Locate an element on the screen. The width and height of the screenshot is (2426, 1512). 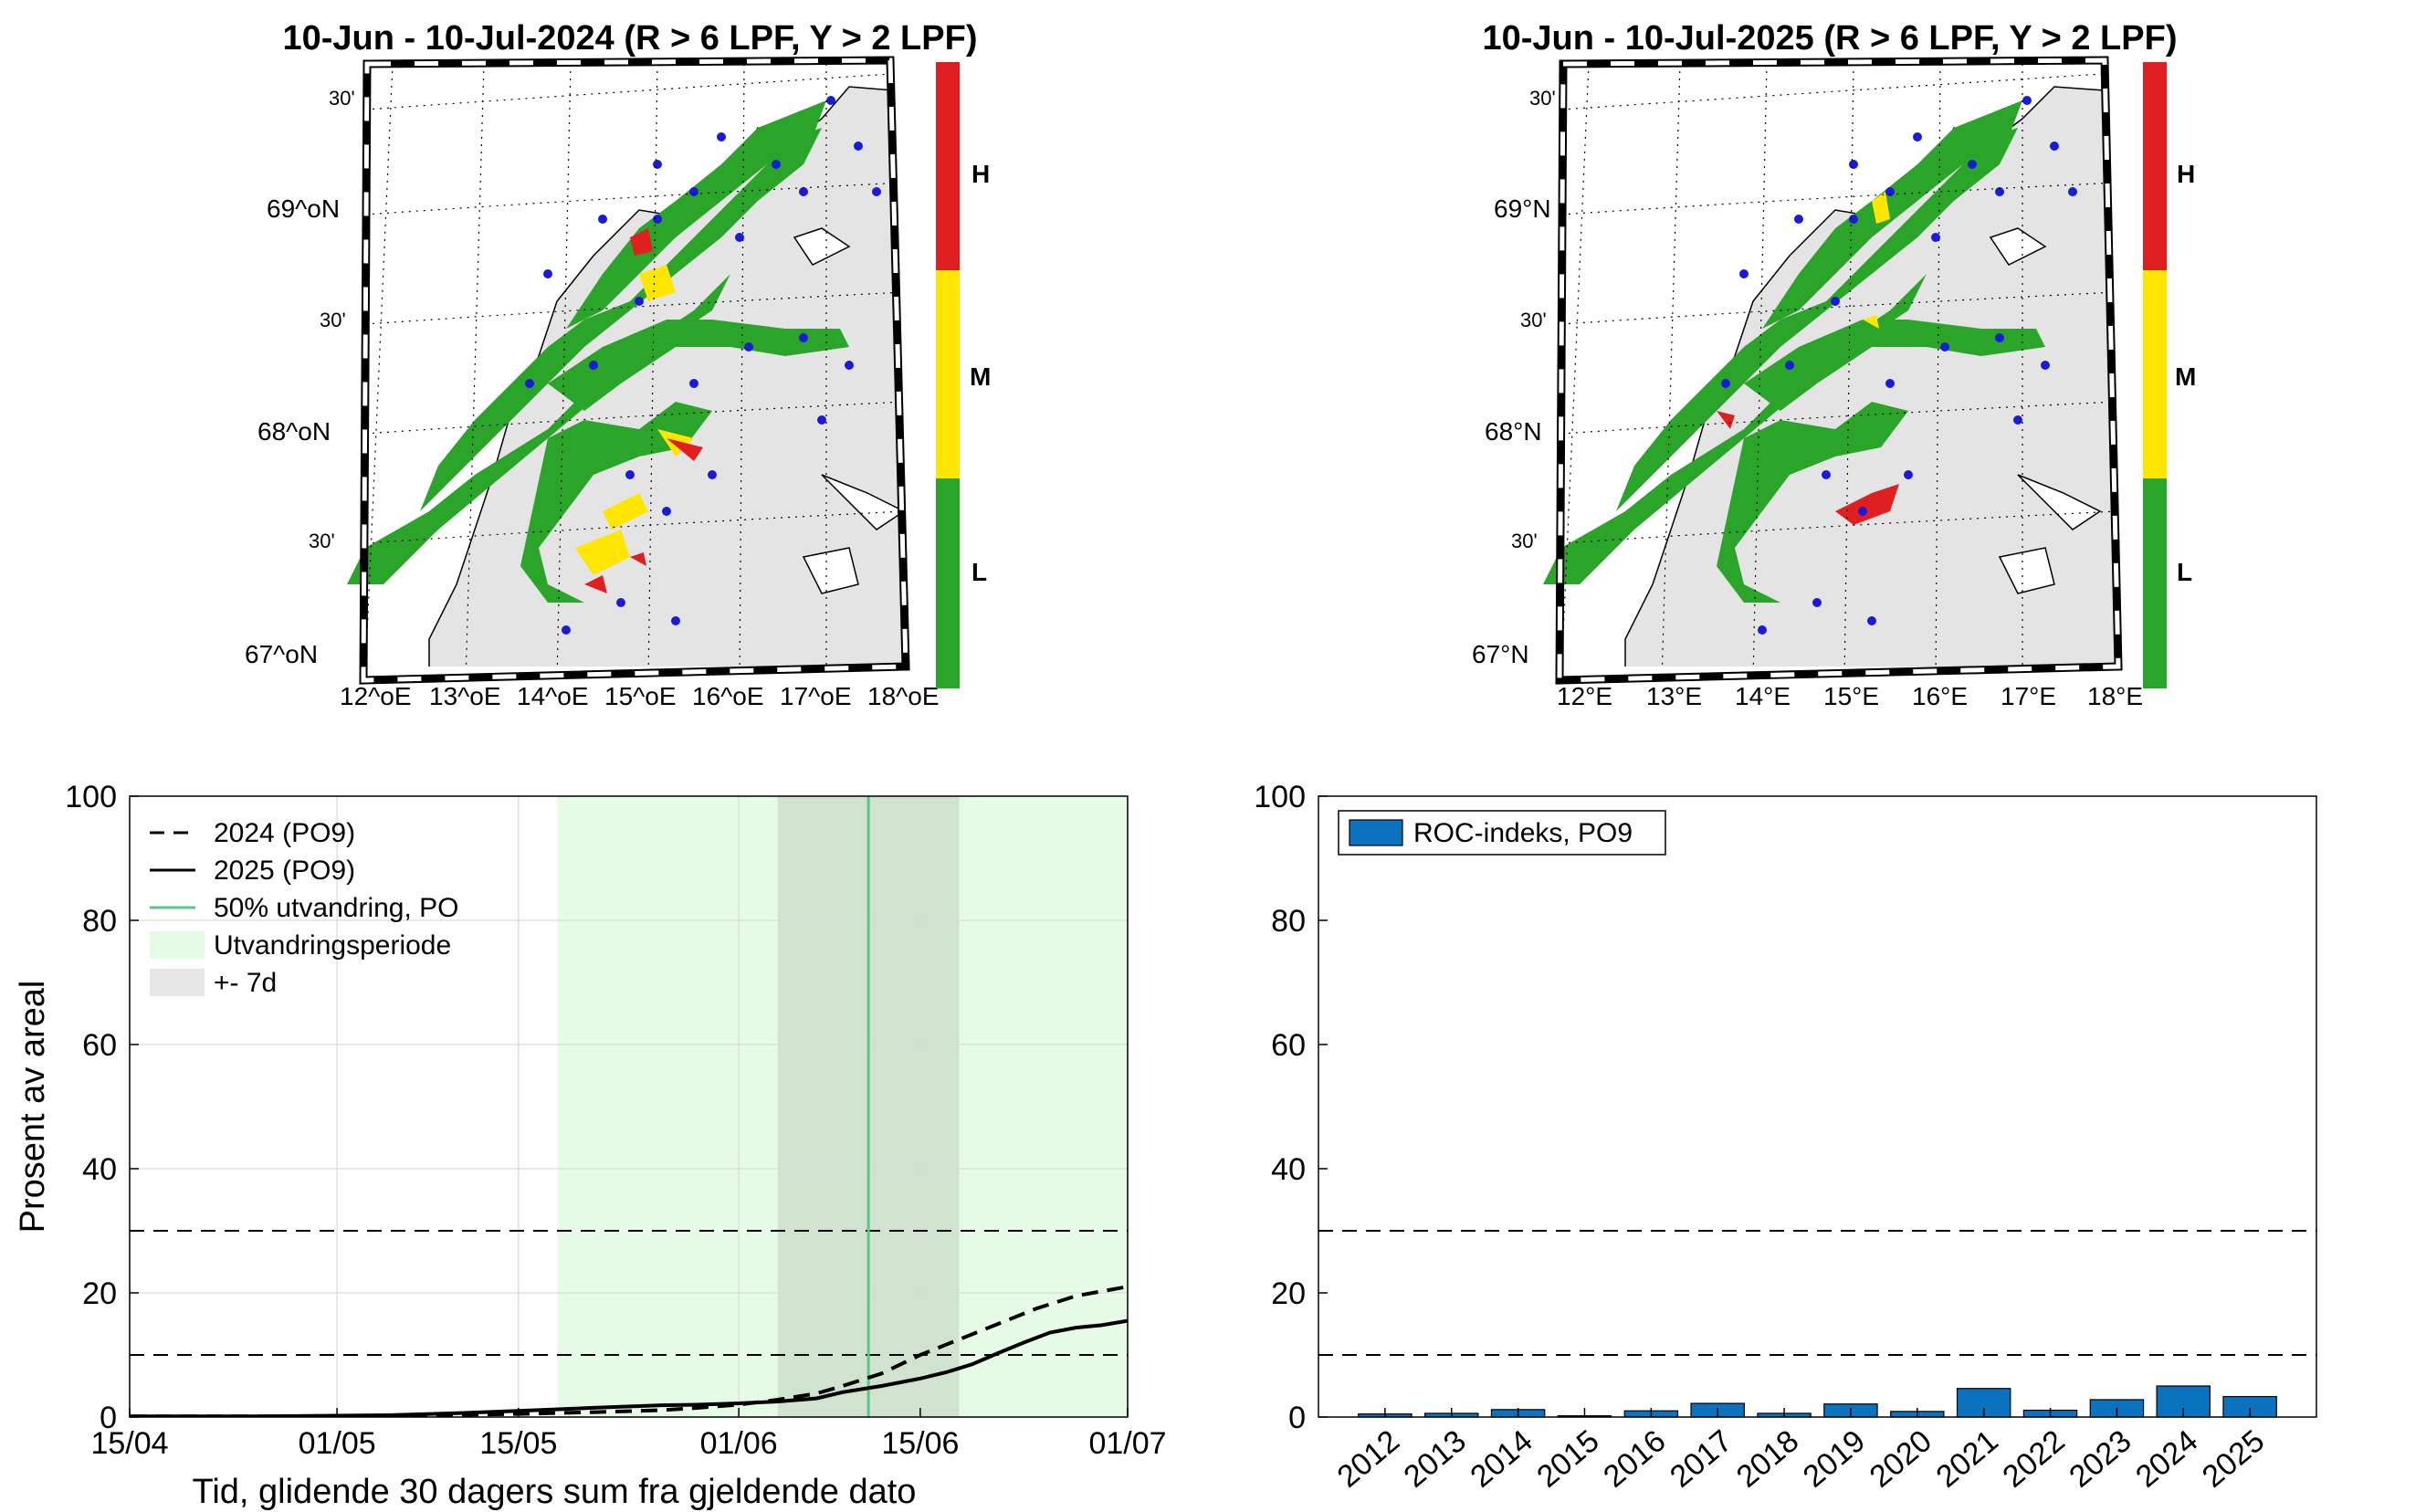
bar-chart-reference-lines is located at coordinates (1817, 1293).